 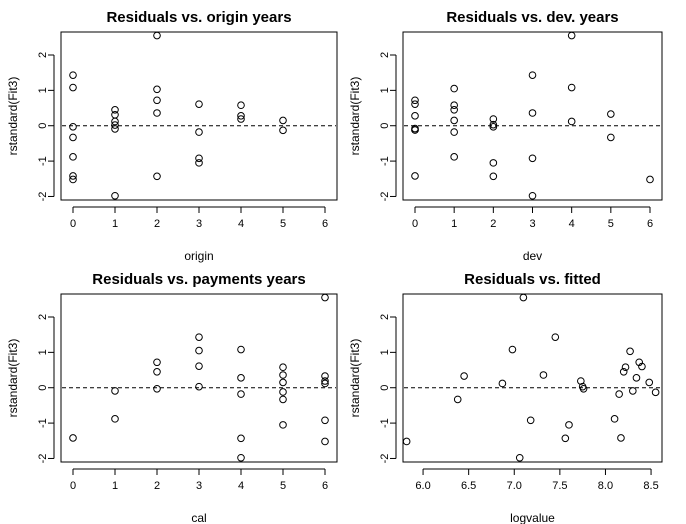 What do you see at coordinates (198, 17) in the screenshot?
I see `chart-title: Residuals vs. origin years` at bounding box center [198, 17].